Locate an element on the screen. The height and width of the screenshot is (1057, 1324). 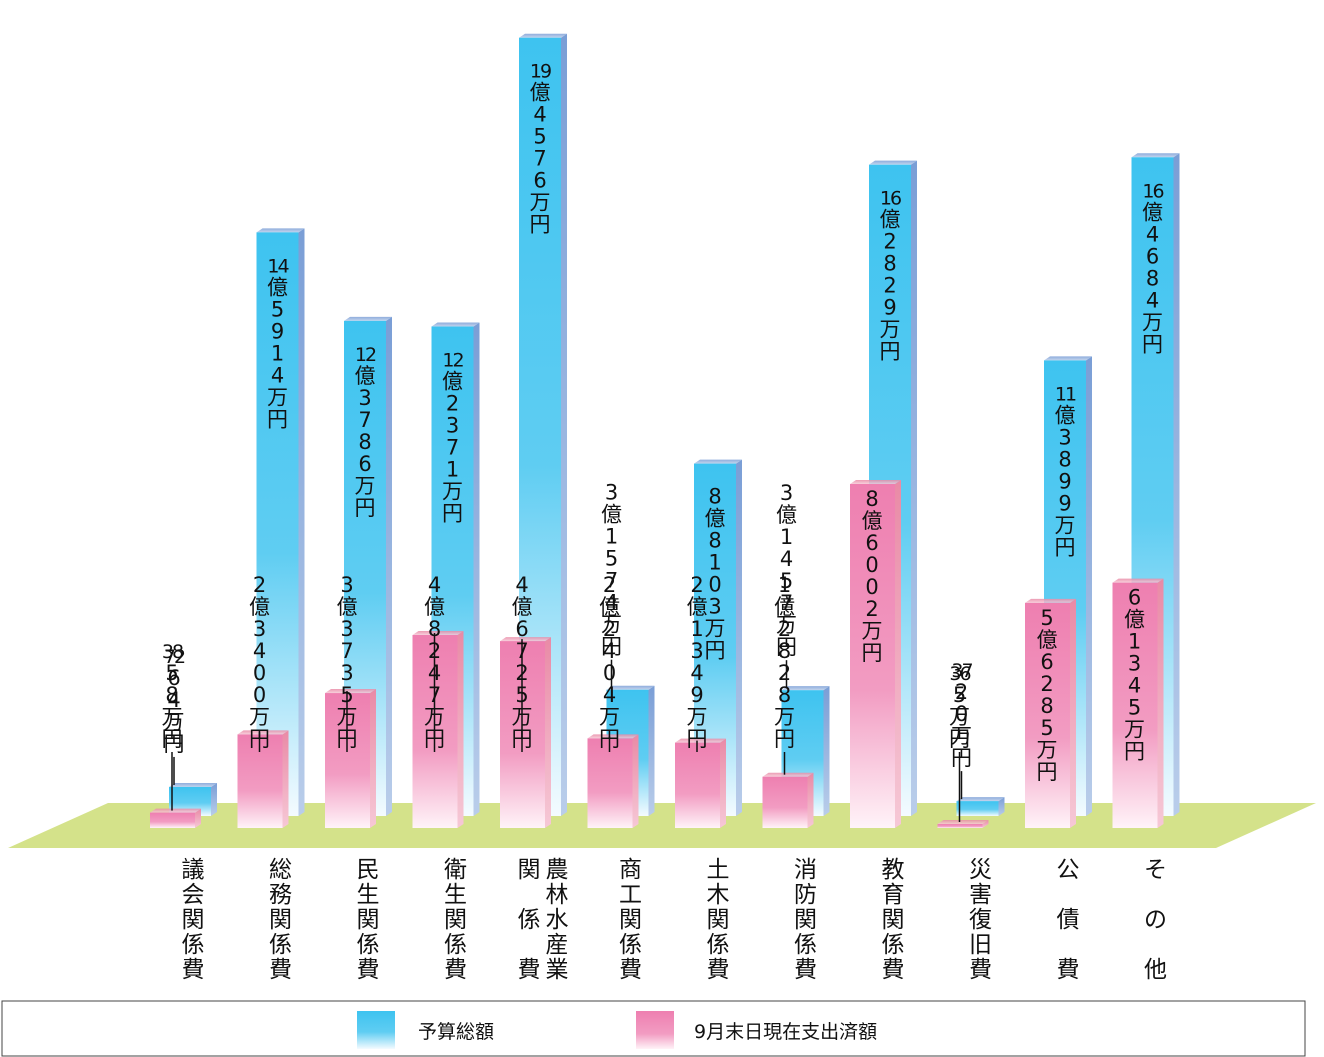
category-char: 林 is located at coordinates (557, 895).